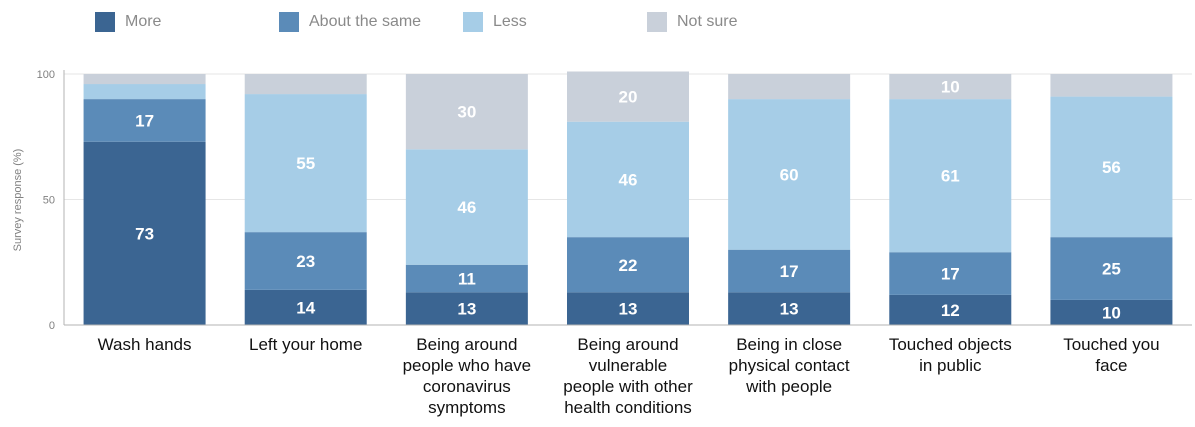 The height and width of the screenshot is (427, 1195). I want to click on bar-segment-6-not-sure, so click(950, 87).